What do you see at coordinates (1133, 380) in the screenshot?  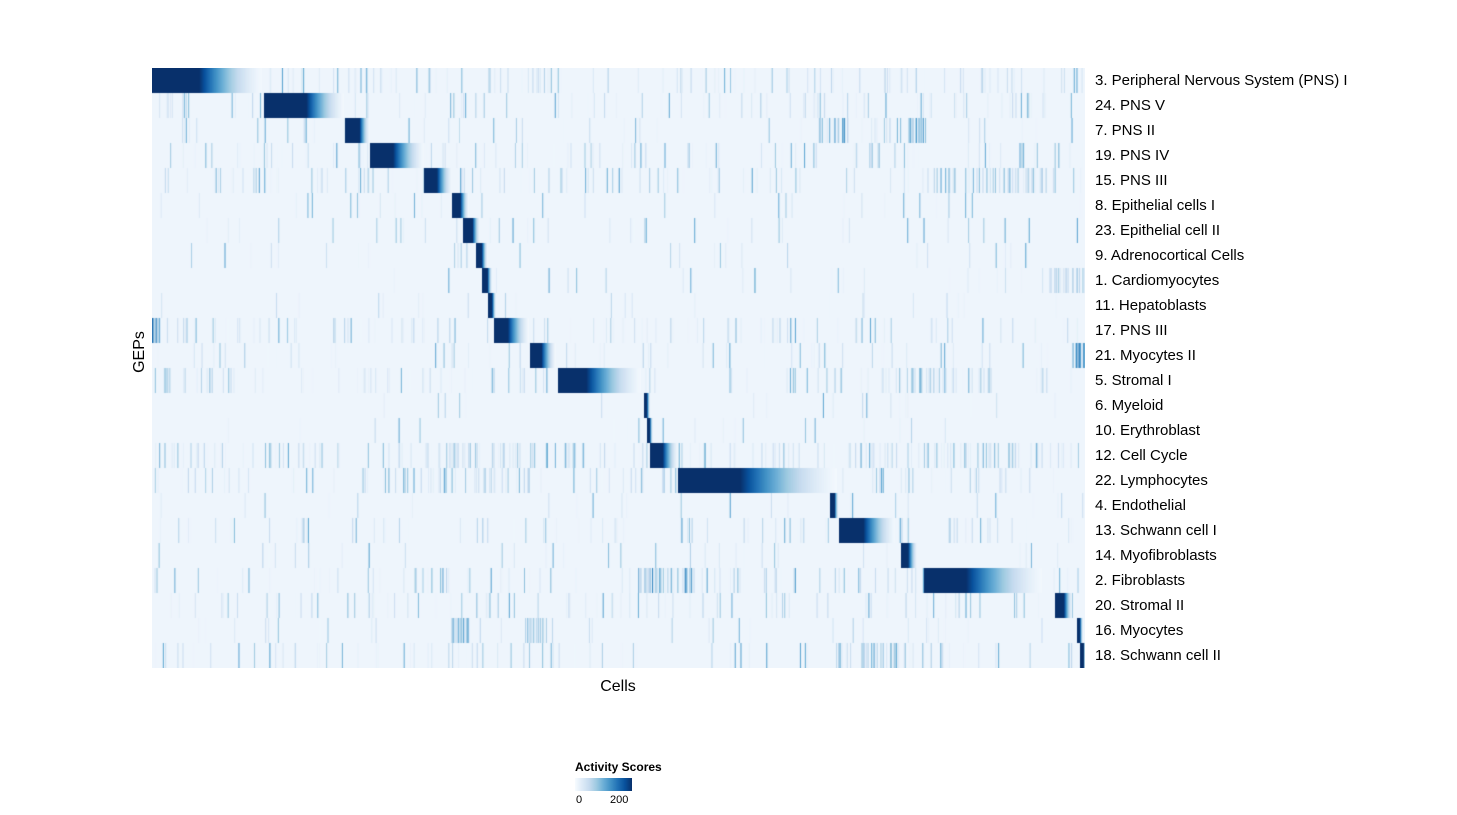 I see `row-label: 5. Stromal I` at bounding box center [1133, 380].